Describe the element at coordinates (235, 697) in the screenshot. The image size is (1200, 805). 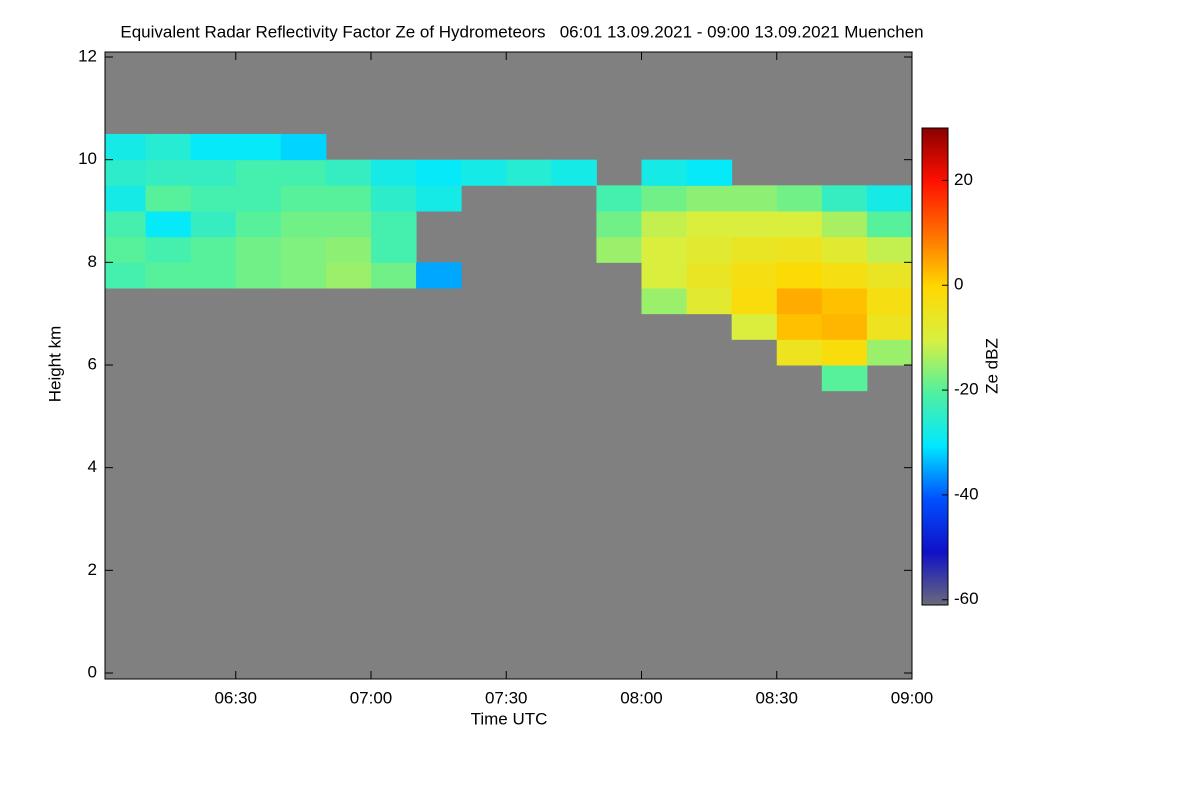
I see `x-tick-label: 06:30` at that location.